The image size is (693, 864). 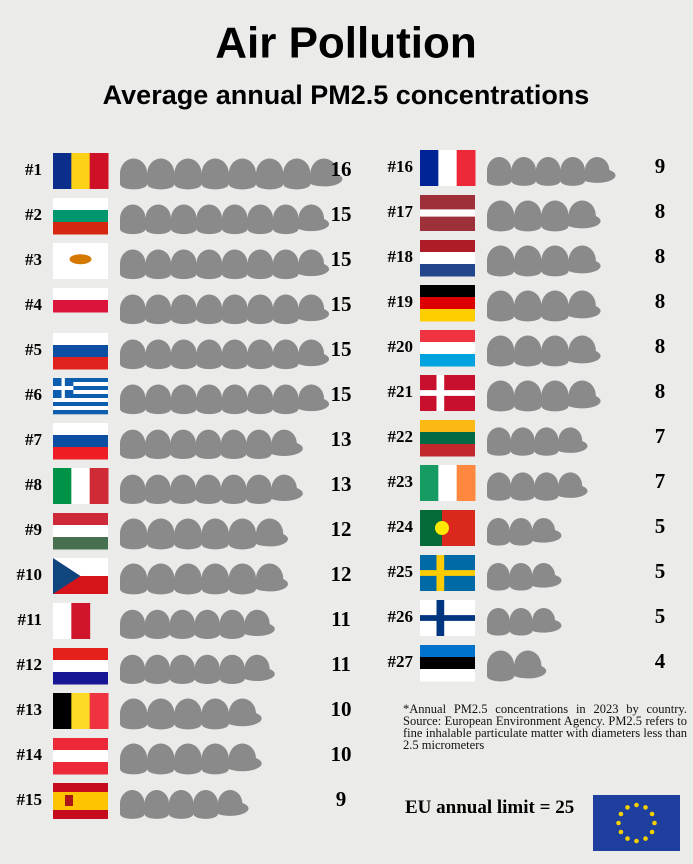 I want to click on rank-label: #26, so click(x=401, y=616).